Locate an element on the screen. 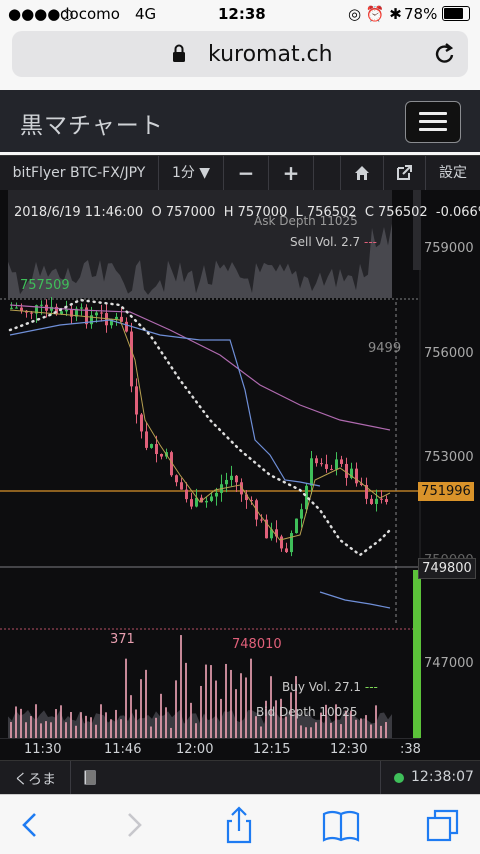 The width and height of the screenshot is (480, 854). reload-icon is located at coordinates (445, 56).